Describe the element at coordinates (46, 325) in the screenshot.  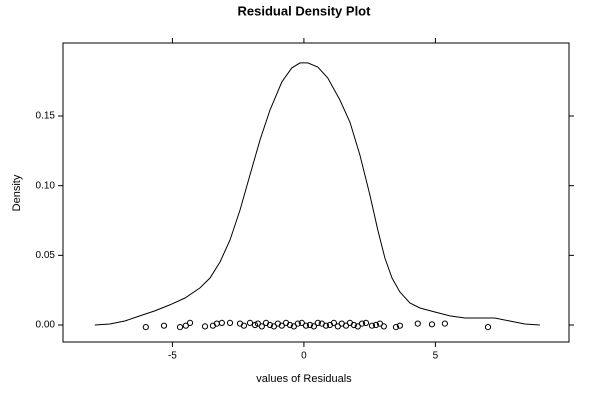
I see `y-tick-label: 0.00` at that location.